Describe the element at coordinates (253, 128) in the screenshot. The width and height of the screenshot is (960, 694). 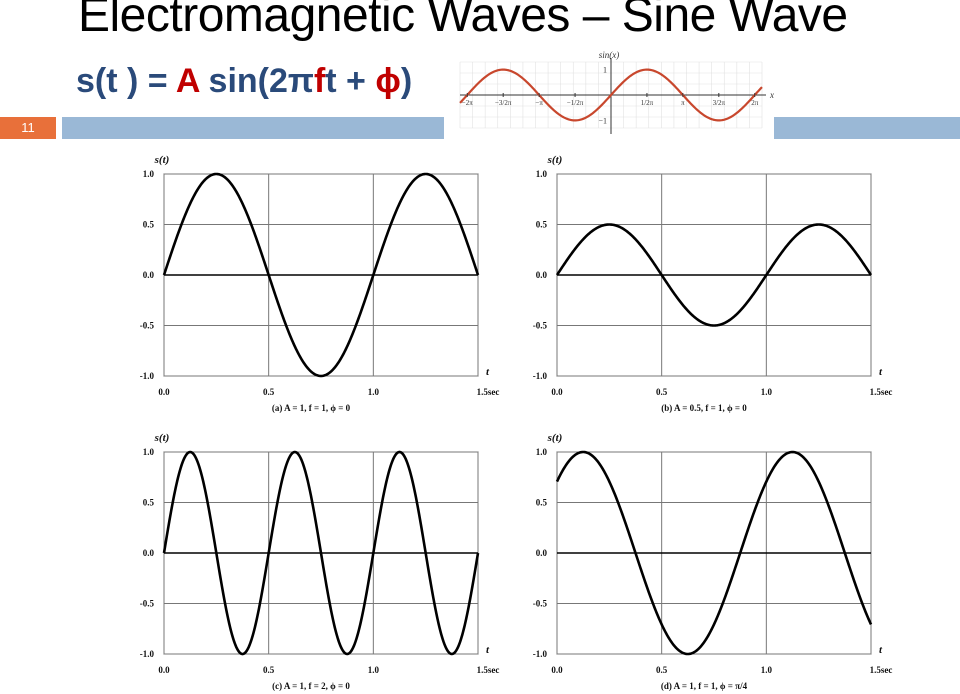
I see `accent-band-left` at that location.